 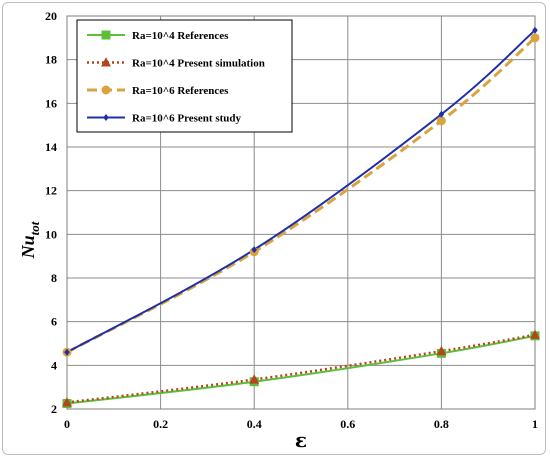 What do you see at coordinates (301, 440) in the screenshot?
I see `x-axis-label: ε` at bounding box center [301, 440].